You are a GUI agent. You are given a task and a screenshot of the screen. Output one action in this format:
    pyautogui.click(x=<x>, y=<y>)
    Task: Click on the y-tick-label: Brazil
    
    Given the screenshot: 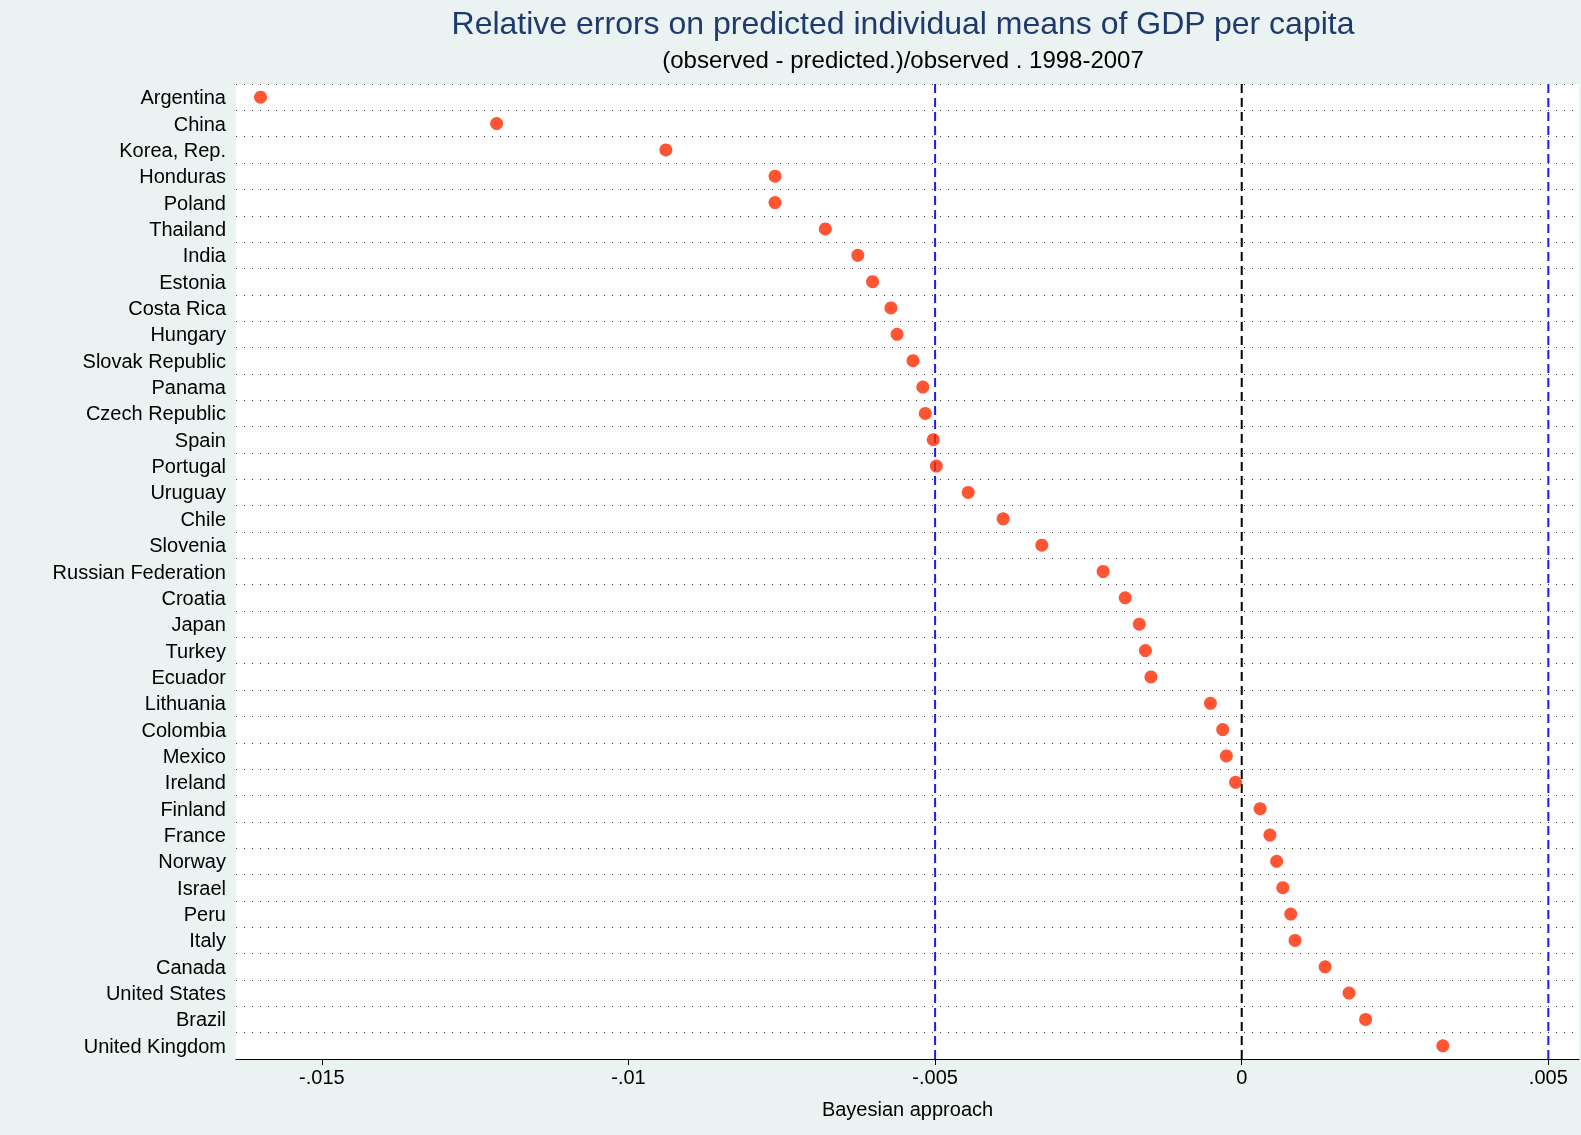 What is the action you would take?
    pyautogui.click(x=200, y=1019)
    